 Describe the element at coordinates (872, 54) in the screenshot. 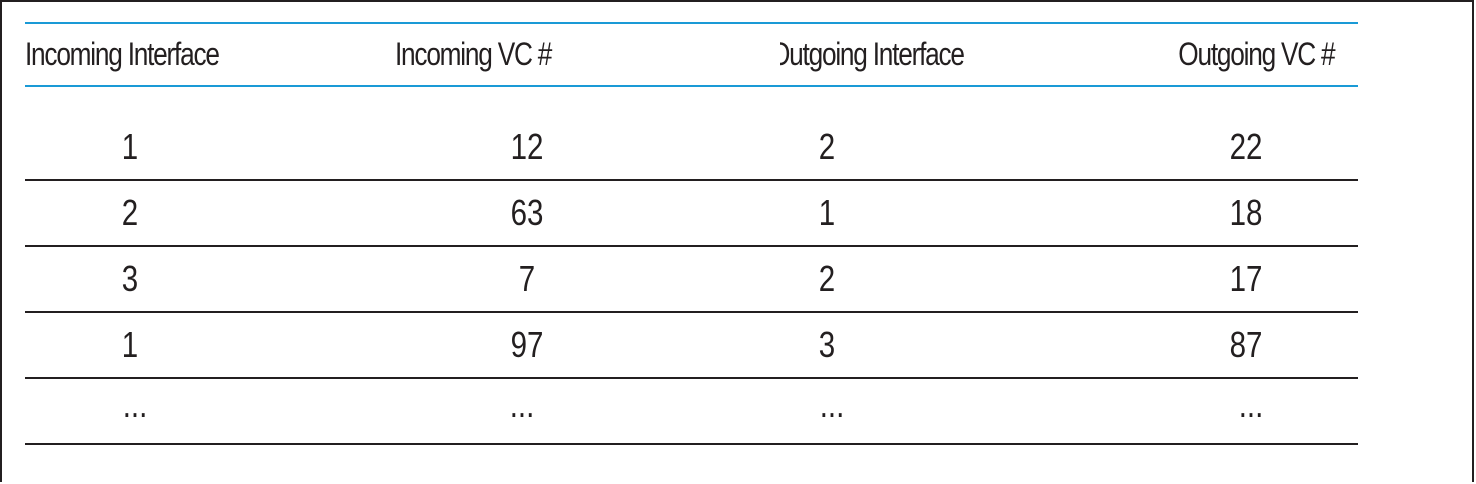

I see `header-outgoing-interface: Outgoing Interface` at that location.